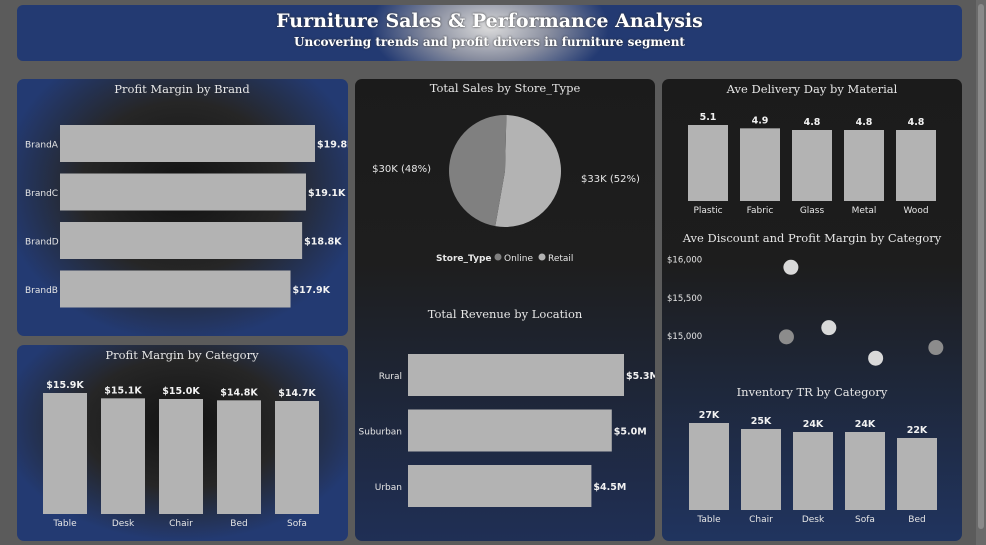  I want to click on data-label: $5.3M, so click(640, 376).